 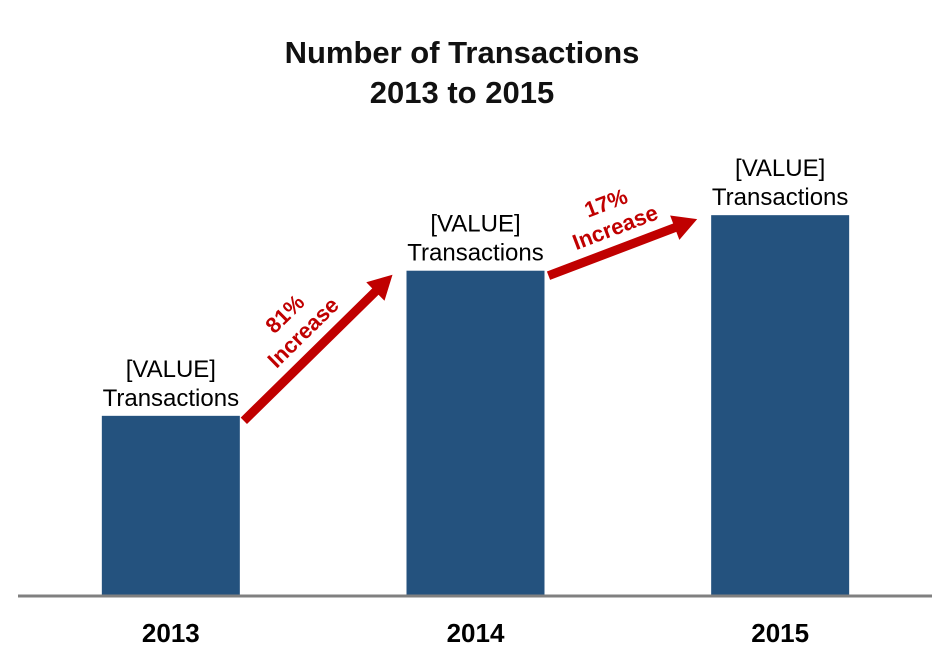 I want to click on chart-title-line-1: Number of Transactions, so click(x=462, y=52).